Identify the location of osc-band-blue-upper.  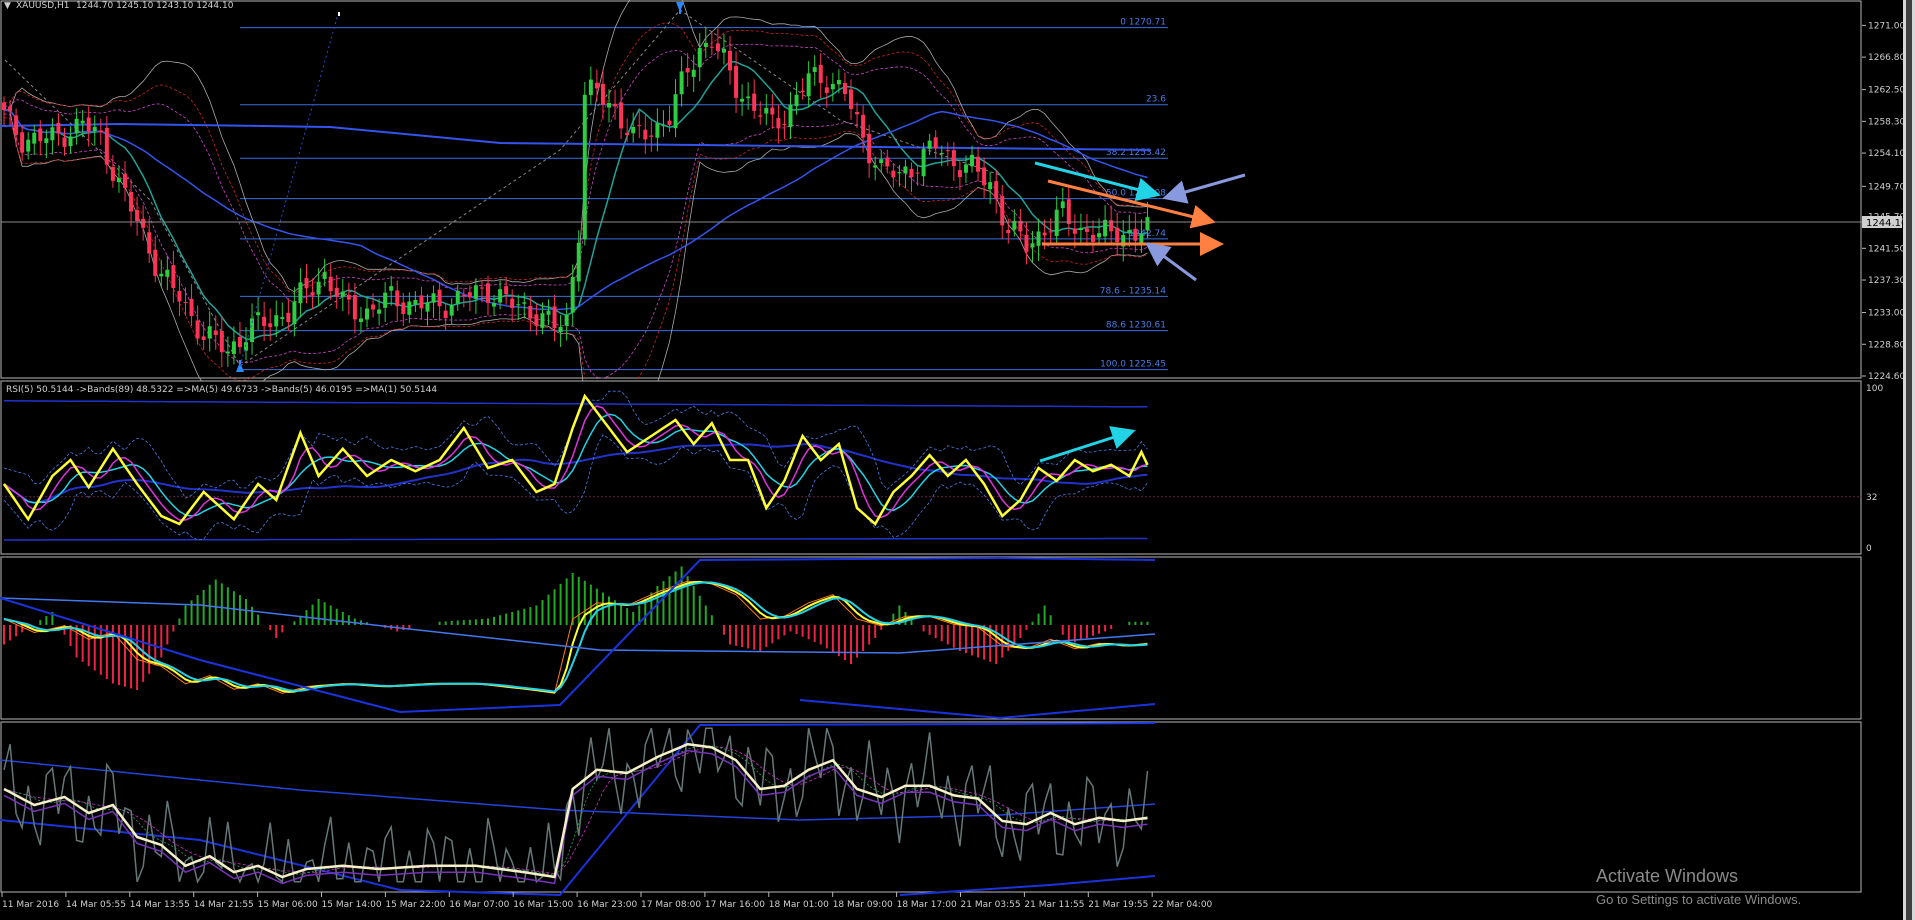
(578, 809).